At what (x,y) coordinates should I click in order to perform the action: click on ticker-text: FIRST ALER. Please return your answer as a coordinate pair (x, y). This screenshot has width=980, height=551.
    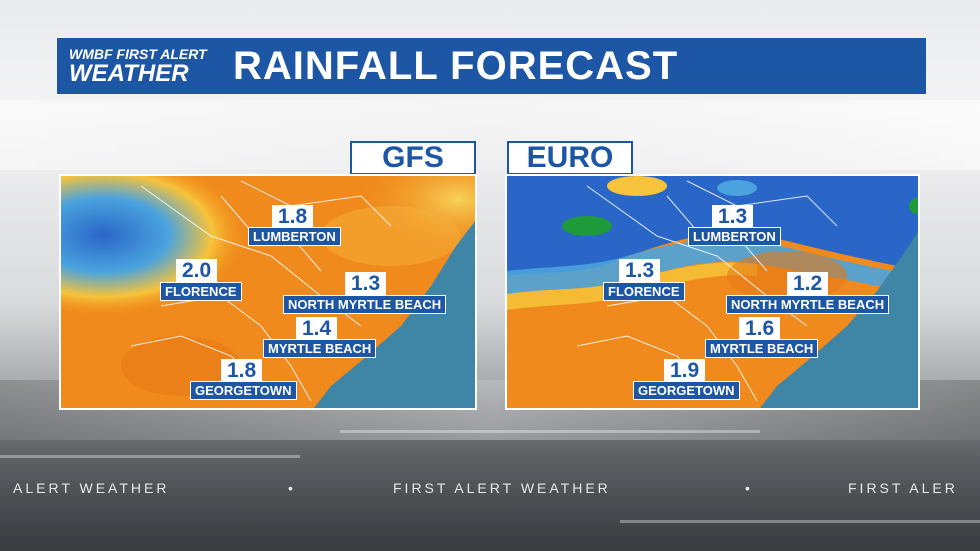
    Looking at the image, I should click on (903, 488).